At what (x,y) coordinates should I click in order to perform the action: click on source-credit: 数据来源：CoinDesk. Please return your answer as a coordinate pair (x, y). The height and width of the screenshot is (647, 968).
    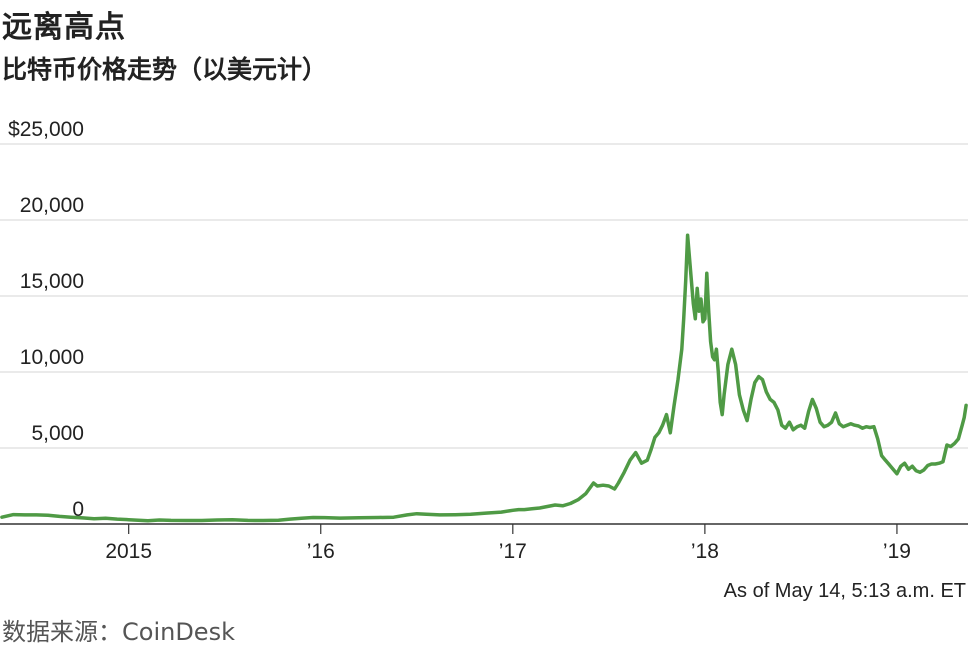
    Looking at the image, I should click on (118, 632).